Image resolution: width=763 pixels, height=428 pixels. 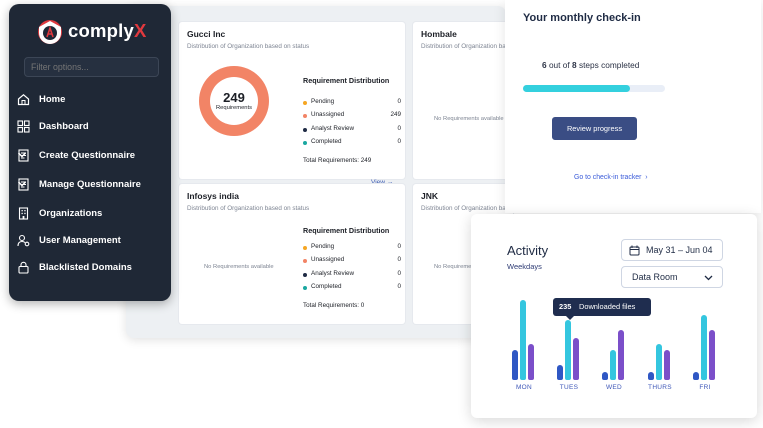 What do you see at coordinates (608, 177) in the screenshot?
I see `checkin-tracker-link-label: Go to check-in tracker` at bounding box center [608, 177].